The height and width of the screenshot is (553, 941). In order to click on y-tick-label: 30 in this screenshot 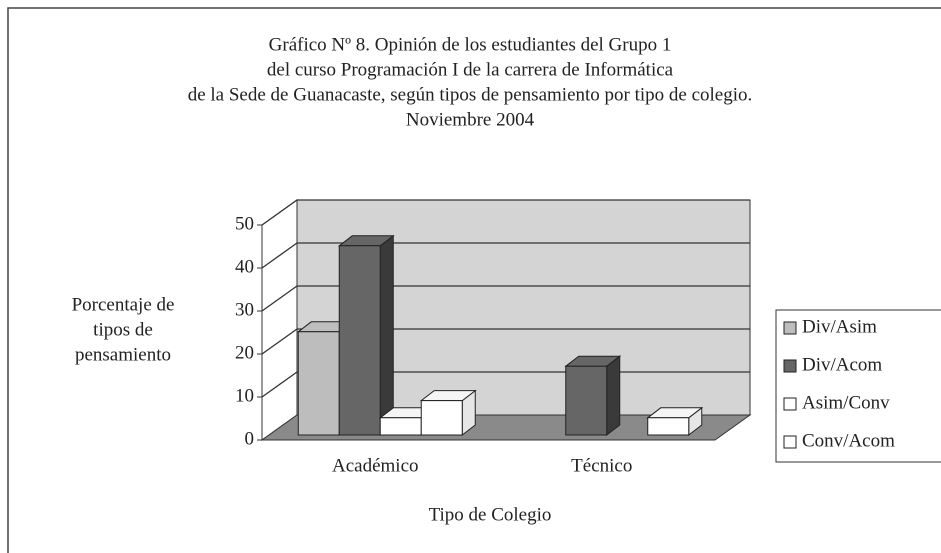, I will do `click(244, 309)`.